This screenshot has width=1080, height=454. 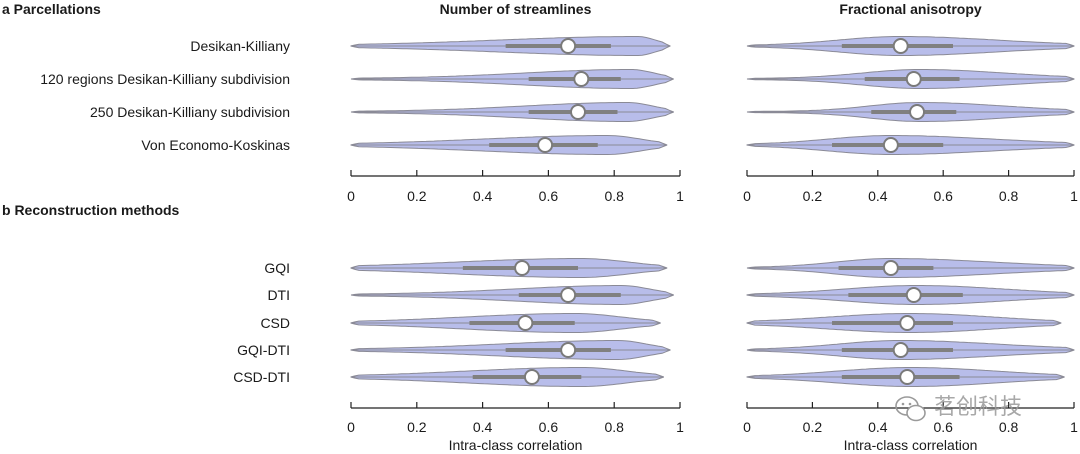 I want to click on violin-gqi-dti: GQI-DTI, so click(x=454, y=350).